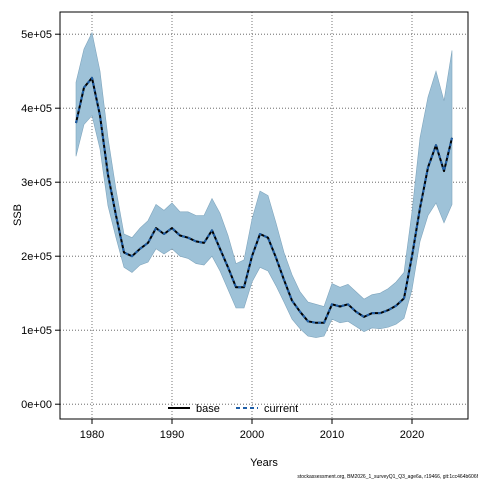 The image size is (480, 480). I want to click on x-tick-label-2020: 2020, so click(412, 435).